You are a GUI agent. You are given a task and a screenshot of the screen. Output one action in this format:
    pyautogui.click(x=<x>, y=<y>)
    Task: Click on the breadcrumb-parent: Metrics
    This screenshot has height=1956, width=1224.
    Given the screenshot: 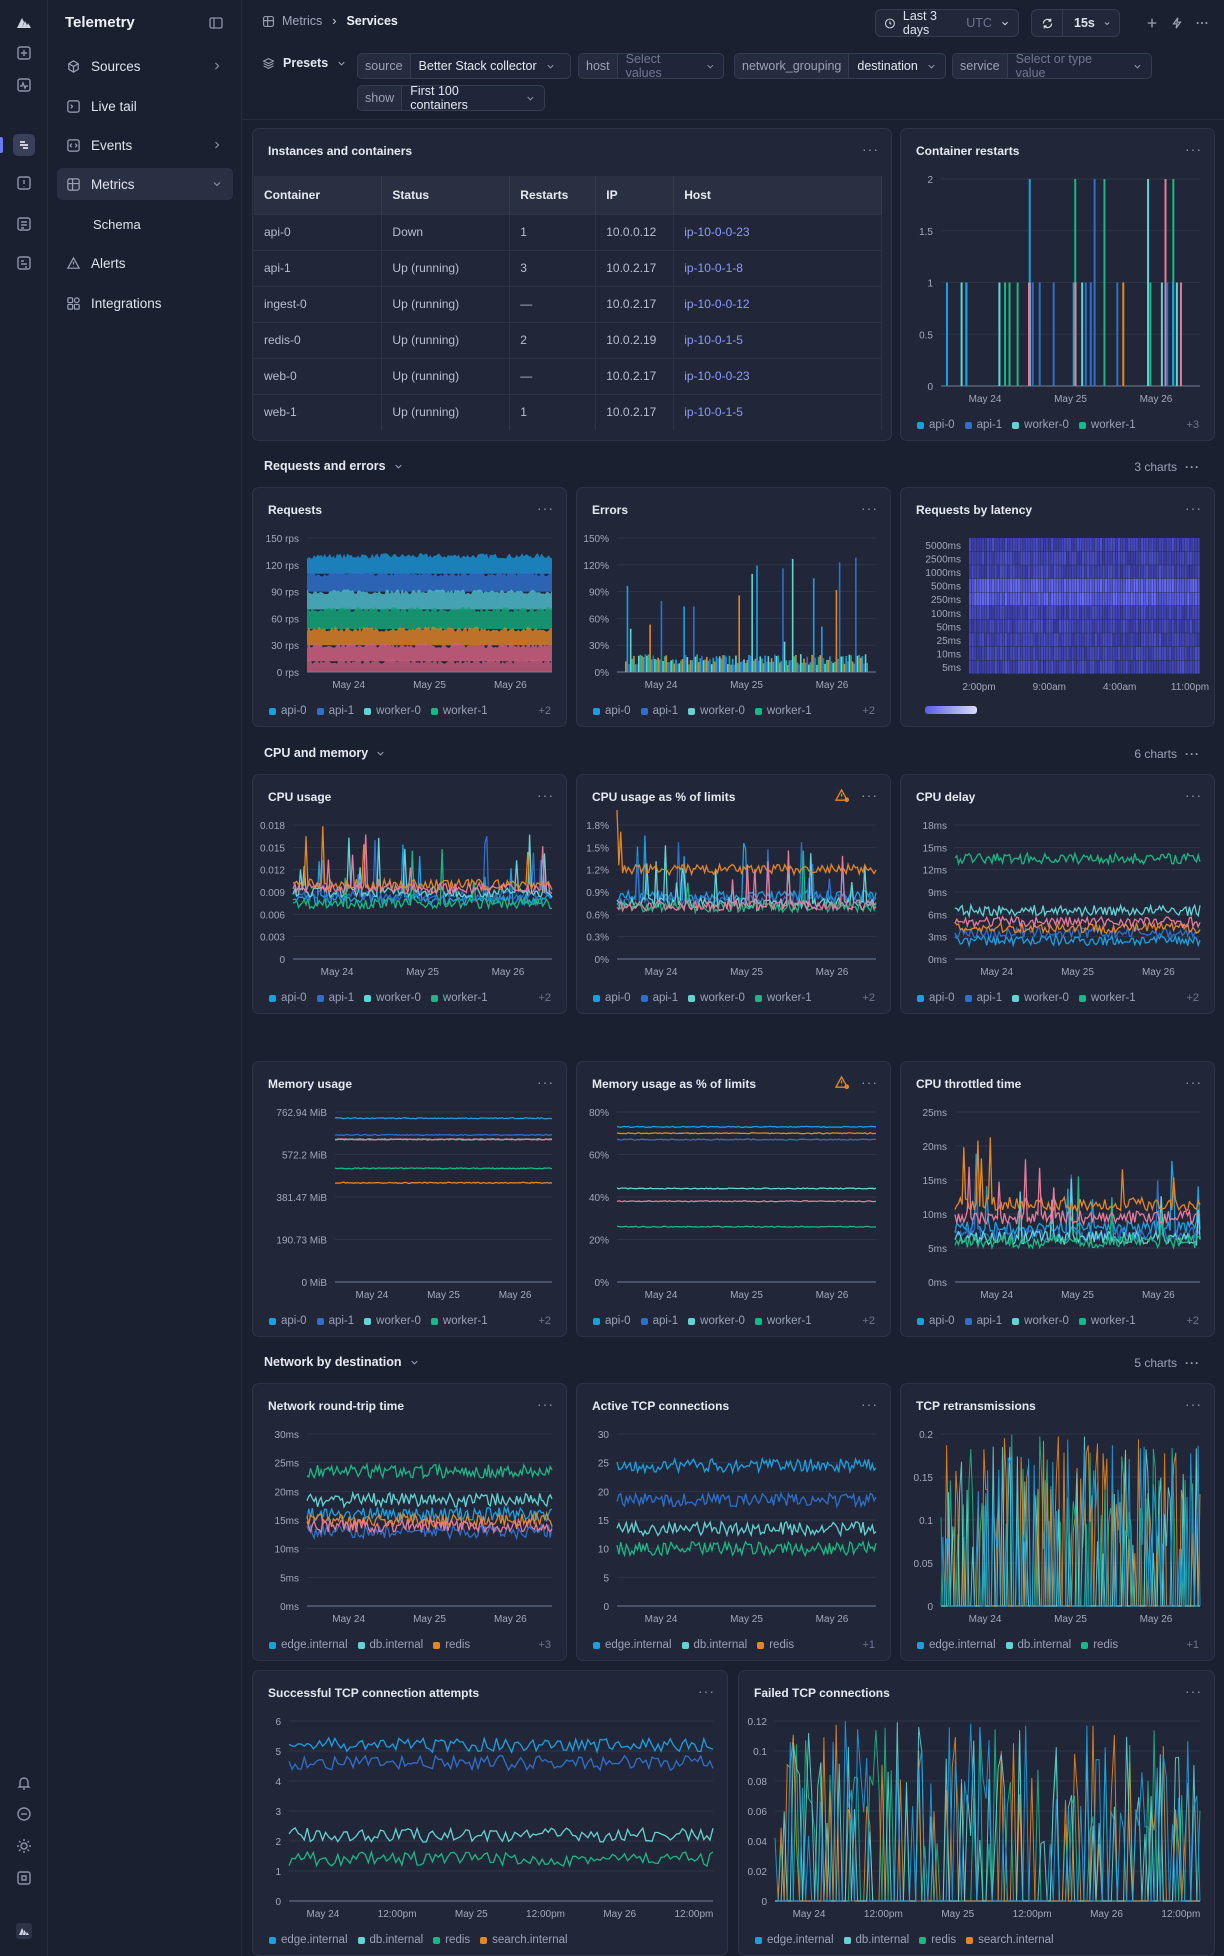 What is the action you would take?
    pyautogui.click(x=302, y=21)
    